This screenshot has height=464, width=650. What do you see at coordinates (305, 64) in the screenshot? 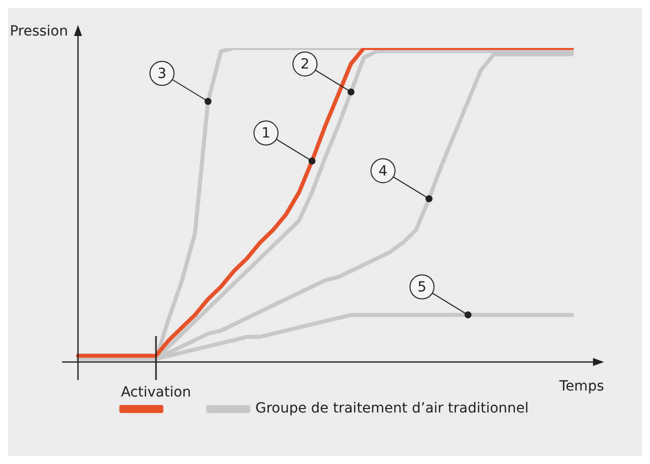
I see `annotation: 2` at bounding box center [305, 64].